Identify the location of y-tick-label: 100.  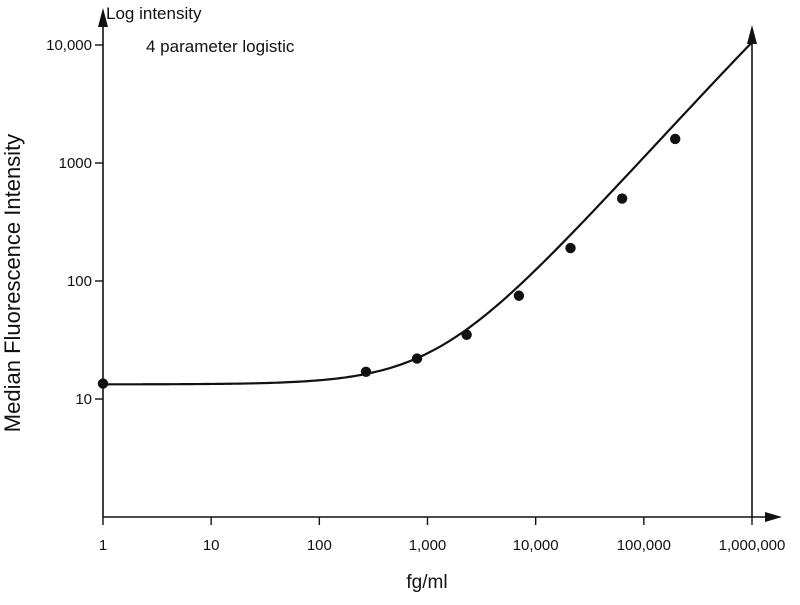
(79, 281).